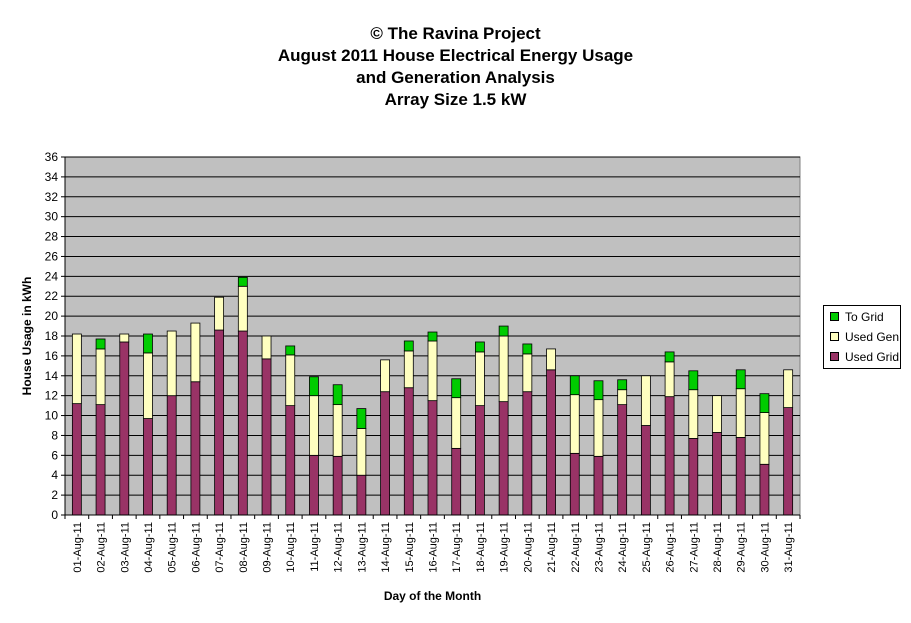 Image resolution: width=911 pixels, height=623 pixels. I want to click on x-tick-label: 07-Aug-11, so click(220, 547).